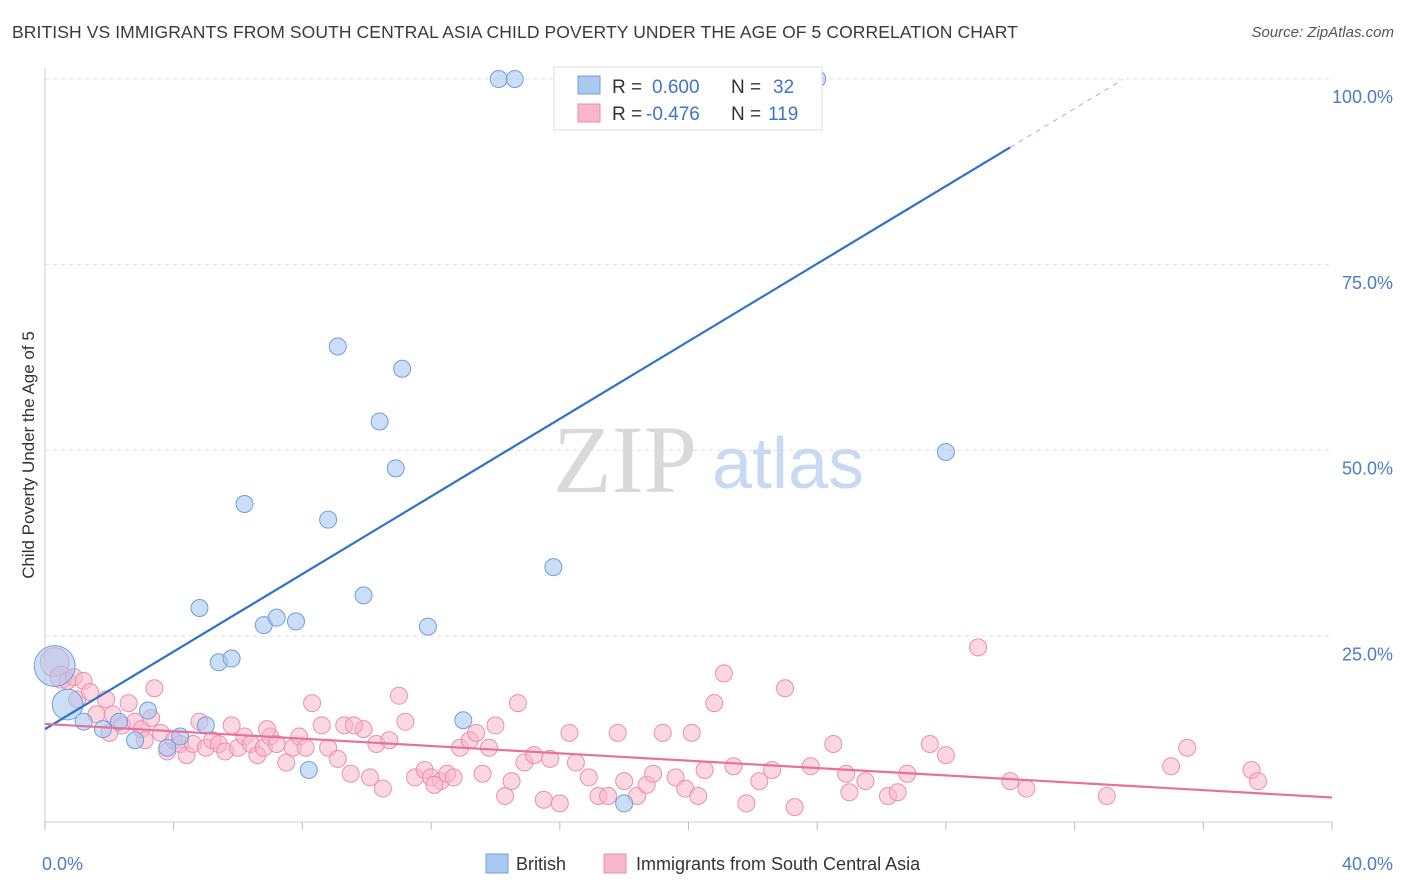 The image size is (1406, 892). I want to click on x-tick-label-1: 40.0%, so click(1367, 864).